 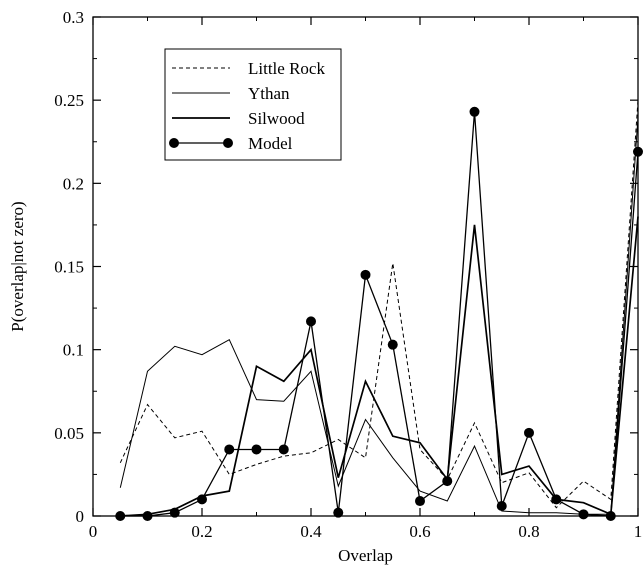 What do you see at coordinates (73, 183) in the screenshot?
I see `y-tick-label: 0.2` at bounding box center [73, 183].